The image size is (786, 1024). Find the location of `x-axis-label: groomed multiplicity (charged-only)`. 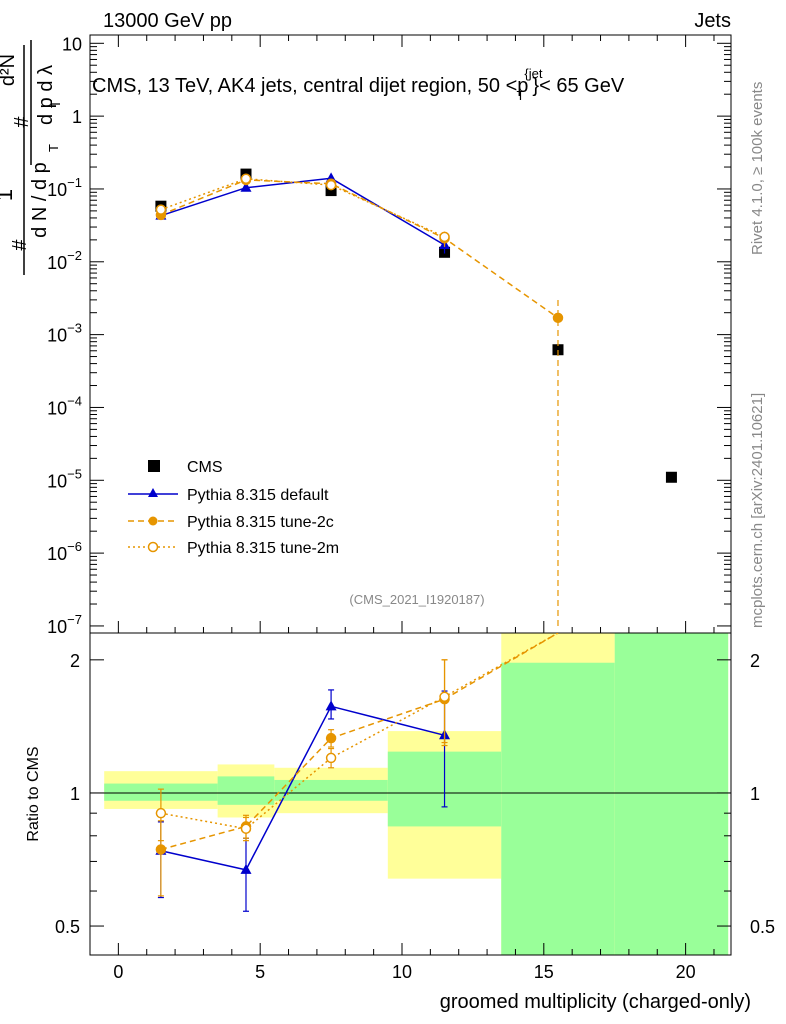

x-axis-label: groomed multiplicity (charged-only) is located at coordinates (595, 1002).